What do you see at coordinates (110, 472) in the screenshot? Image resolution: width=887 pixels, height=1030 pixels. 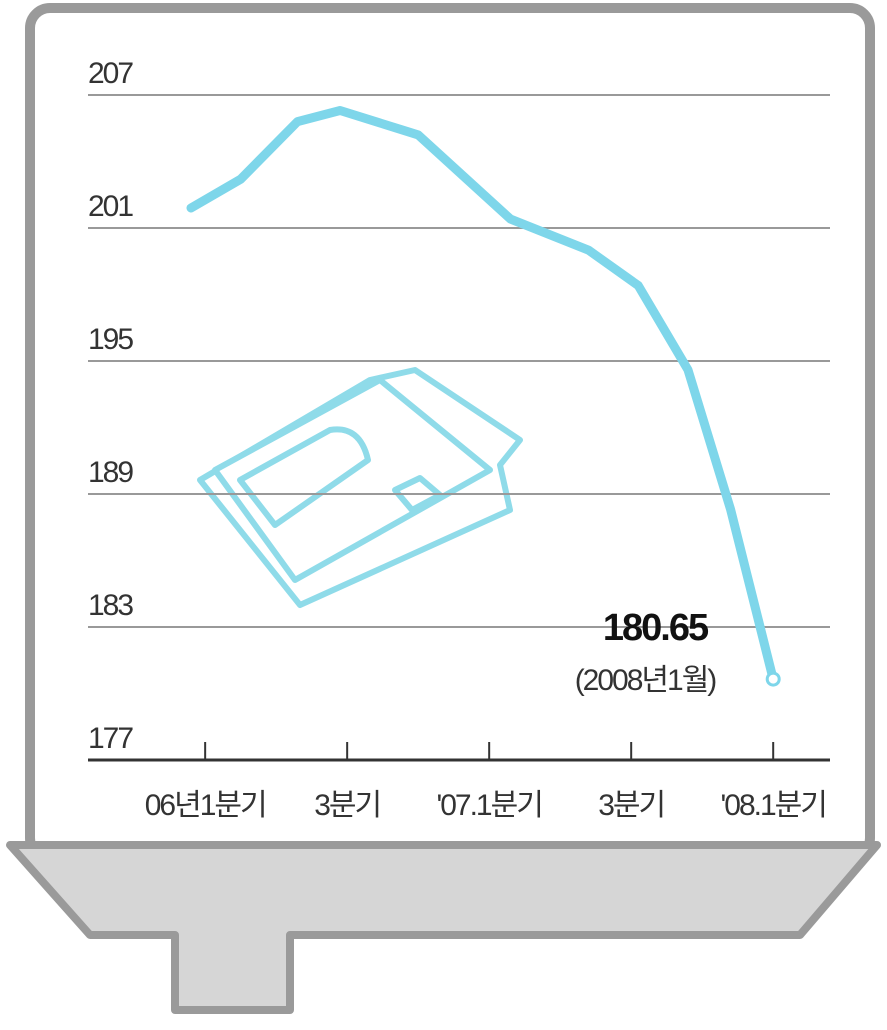 I see `y-tick-label: 189` at bounding box center [110, 472].